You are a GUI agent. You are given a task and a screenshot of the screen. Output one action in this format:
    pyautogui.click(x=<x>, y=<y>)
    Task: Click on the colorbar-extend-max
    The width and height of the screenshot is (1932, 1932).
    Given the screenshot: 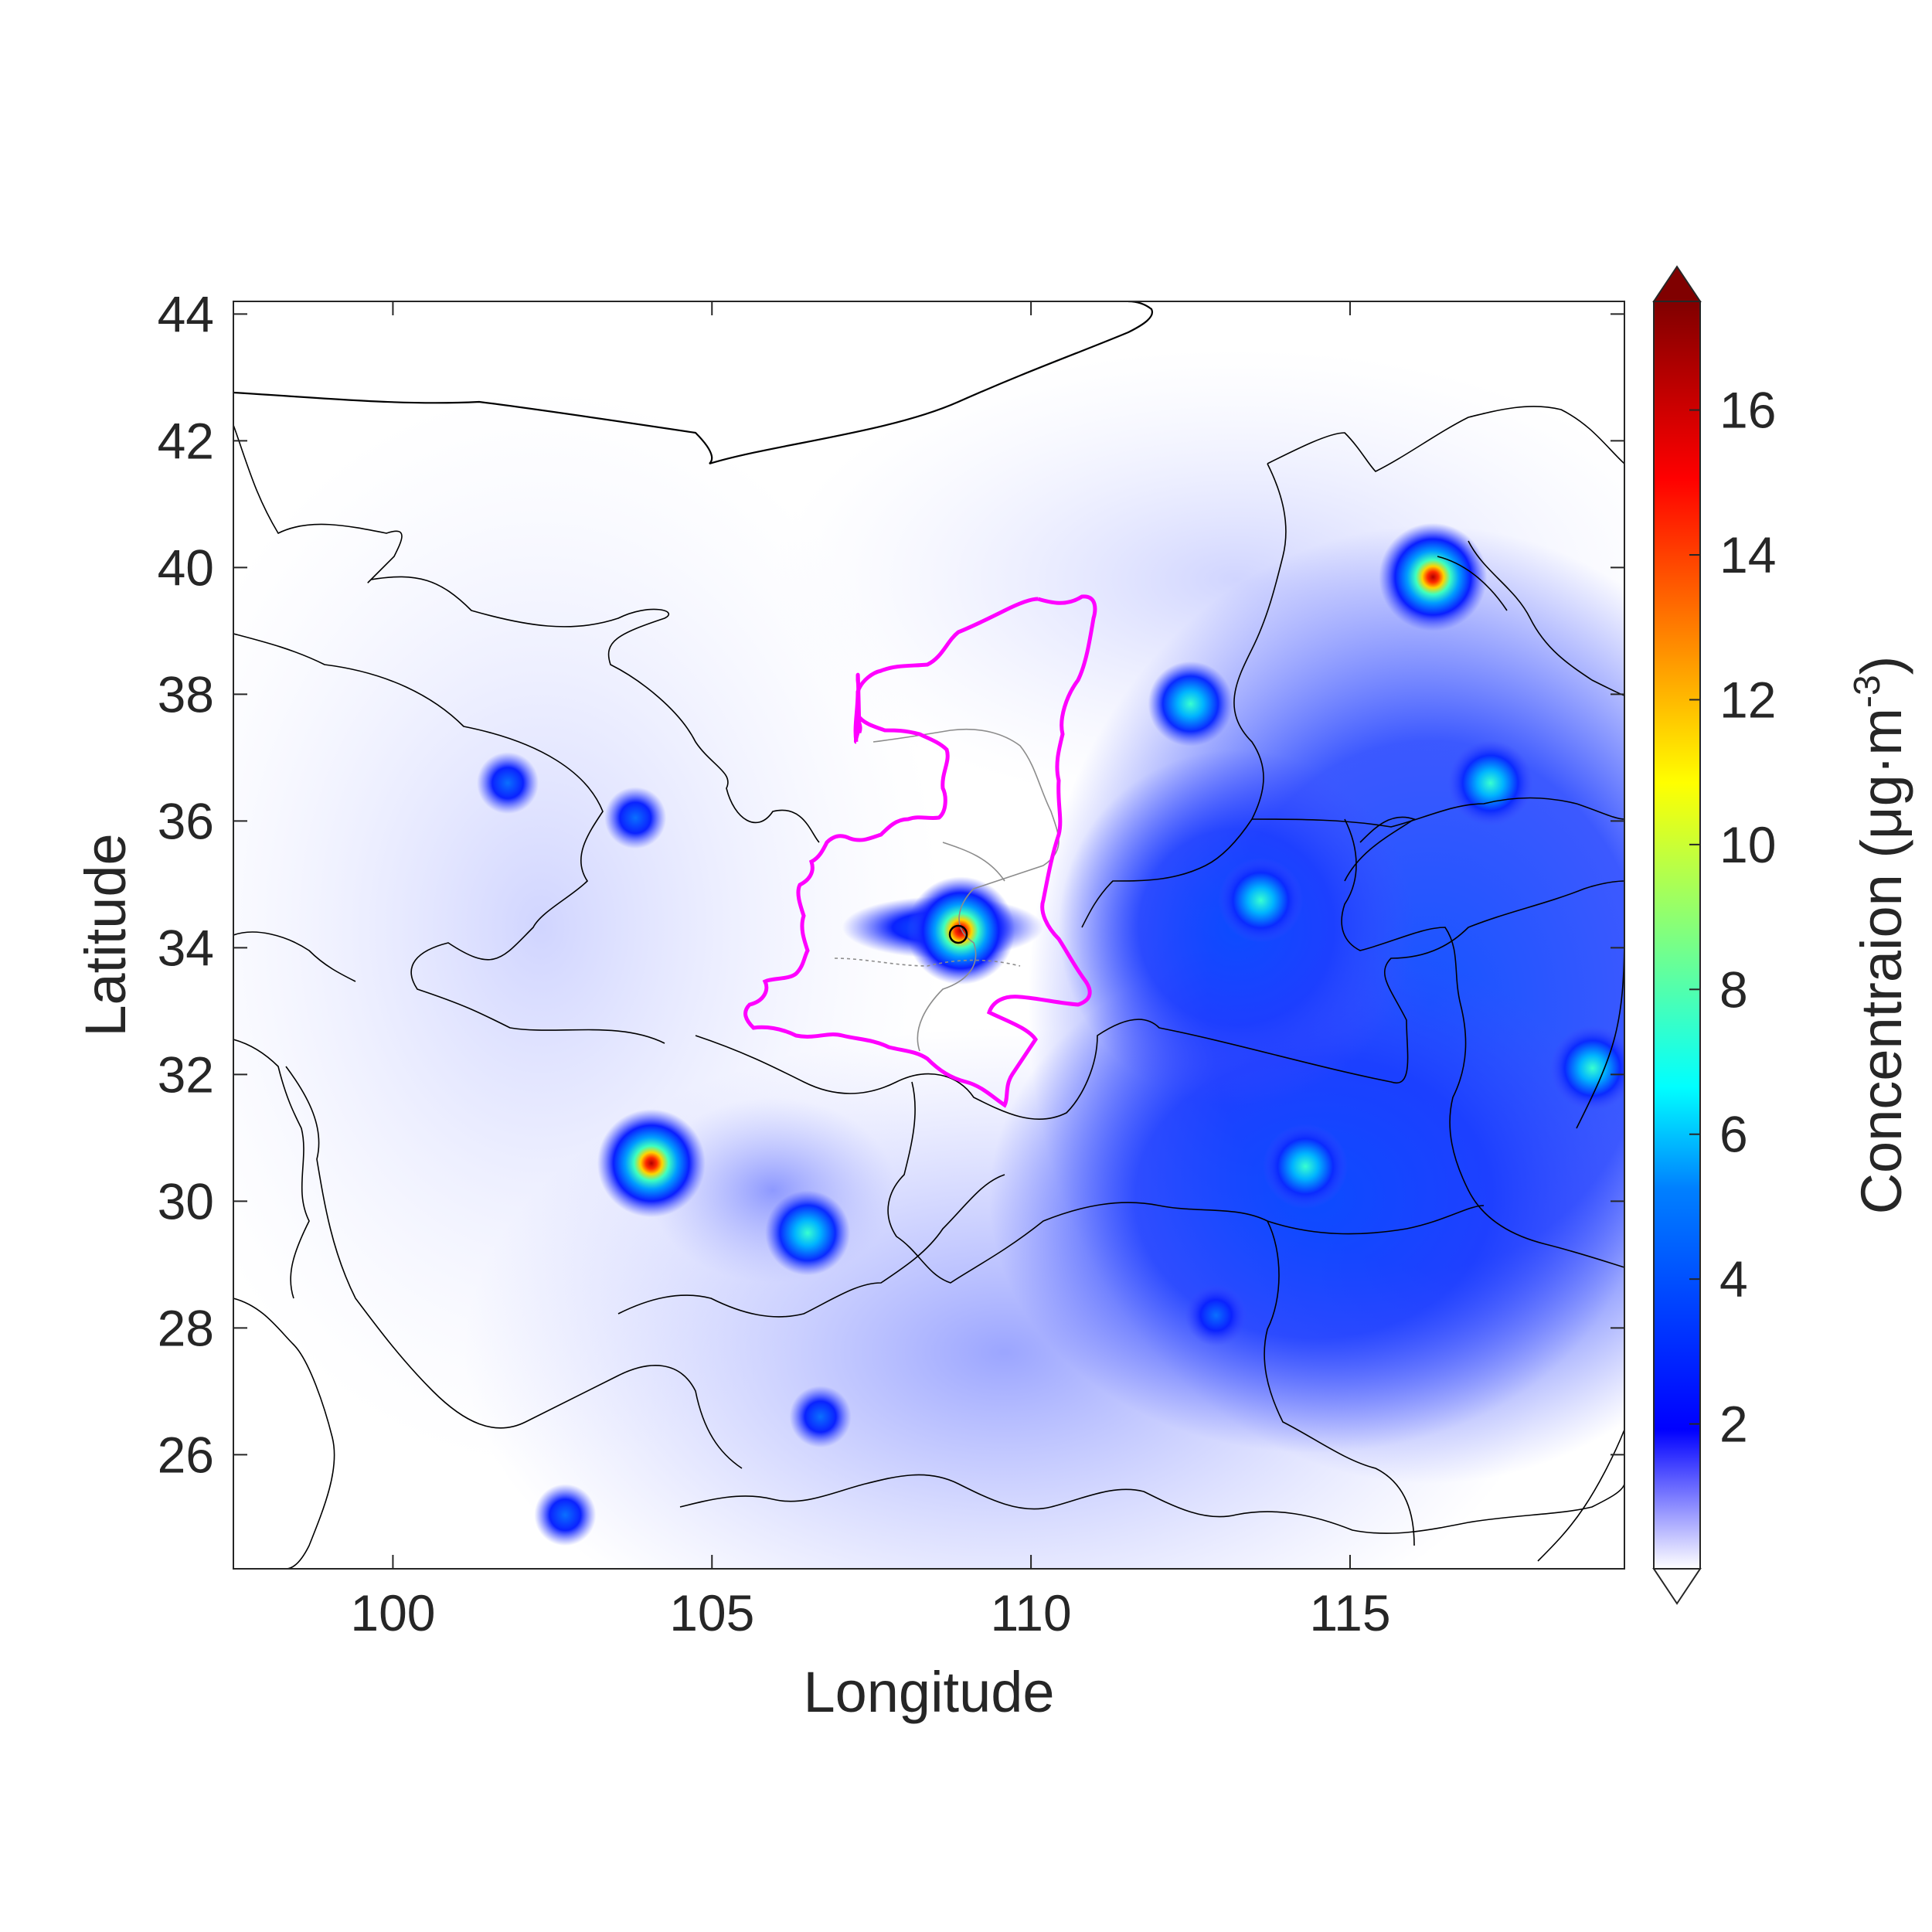 What is the action you would take?
    pyautogui.click(x=1677, y=284)
    